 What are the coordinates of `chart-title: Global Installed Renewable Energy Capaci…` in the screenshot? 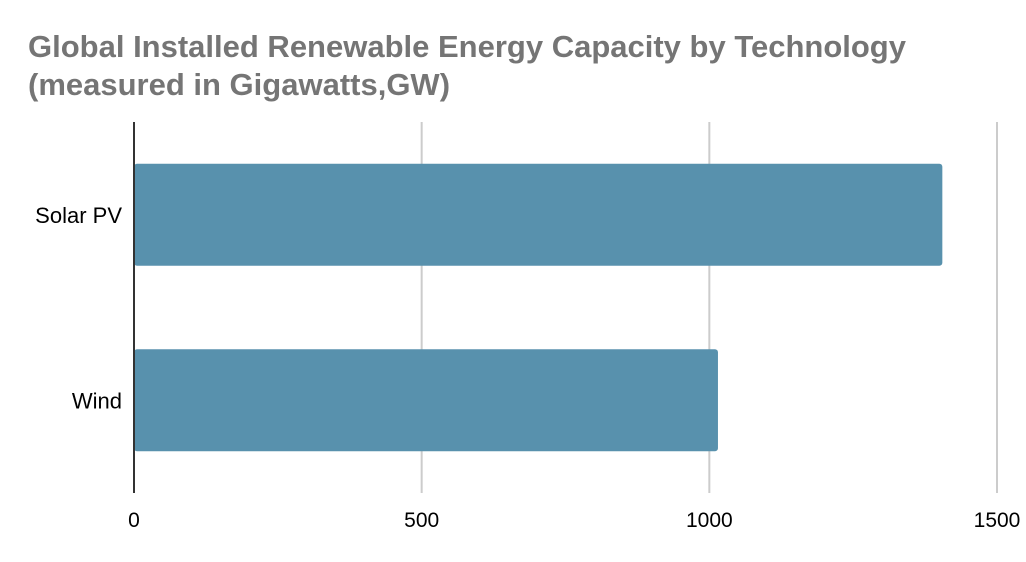 It's located at (518, 66).